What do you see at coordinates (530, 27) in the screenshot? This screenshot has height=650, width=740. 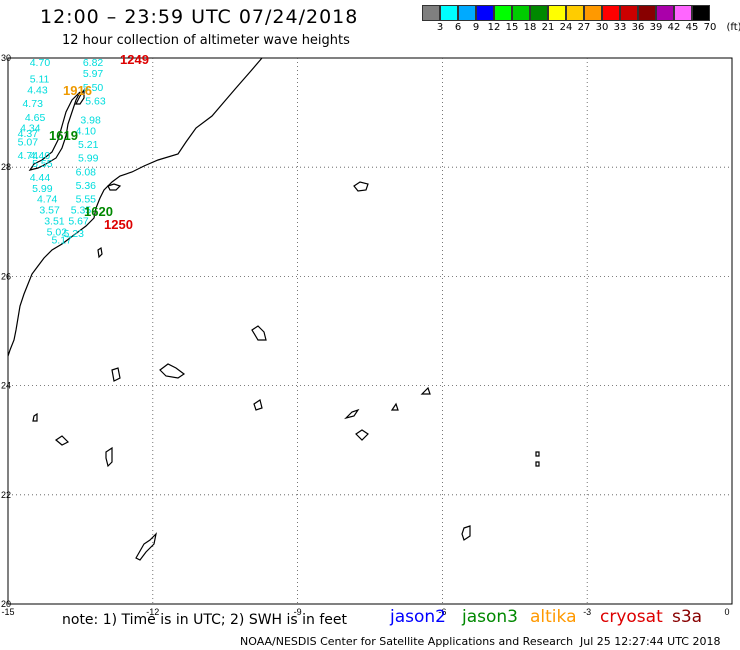 I see `legend-label: 18` at bounding box center [530, 27].